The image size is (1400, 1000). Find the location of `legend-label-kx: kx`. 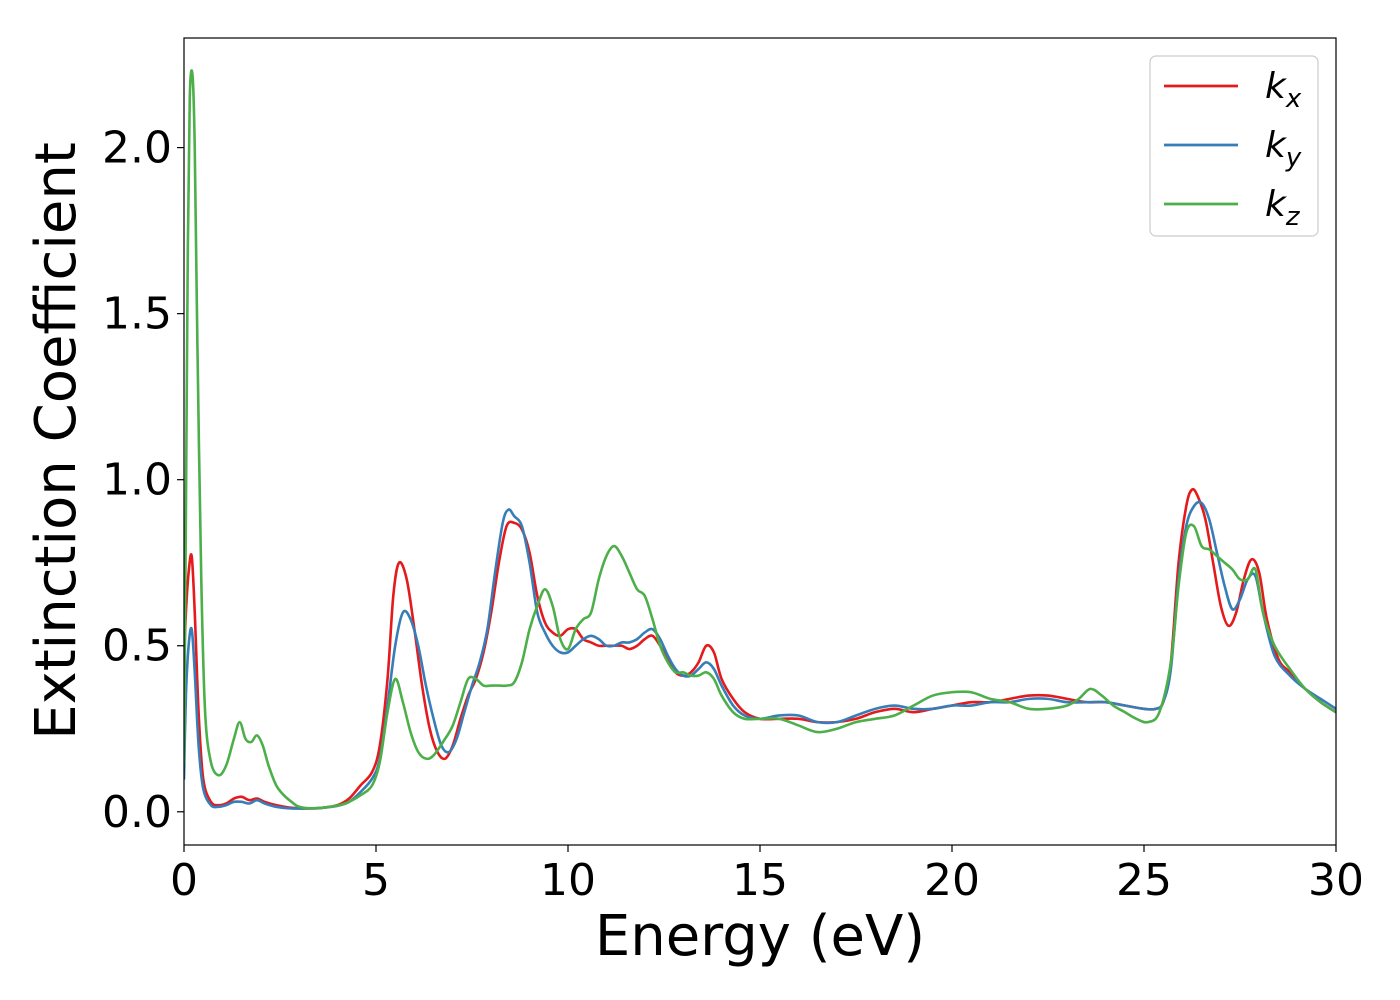

legend-label-kx: kx is located at coordinates (1283, 90).